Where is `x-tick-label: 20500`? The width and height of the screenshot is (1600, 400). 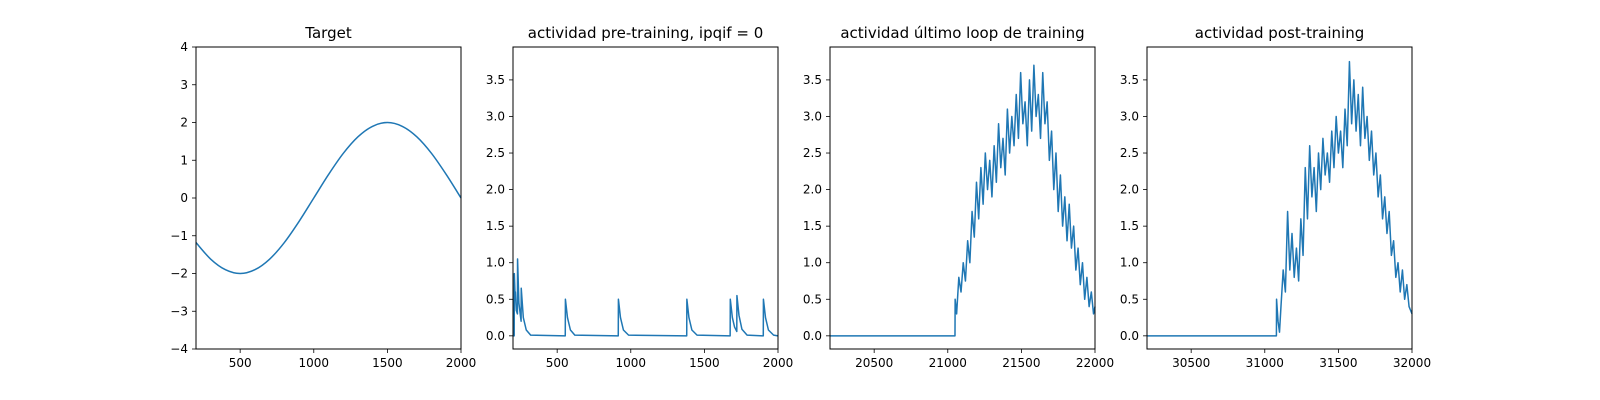
x-tick-label: 20500 is located at coordinates (874, 363).